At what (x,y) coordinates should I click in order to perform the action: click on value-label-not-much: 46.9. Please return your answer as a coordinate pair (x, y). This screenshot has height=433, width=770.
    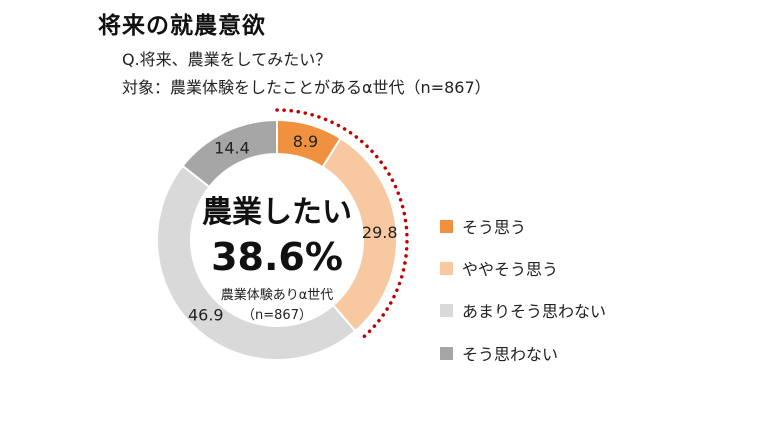
    Looking at the image, I should click on (206, 314).